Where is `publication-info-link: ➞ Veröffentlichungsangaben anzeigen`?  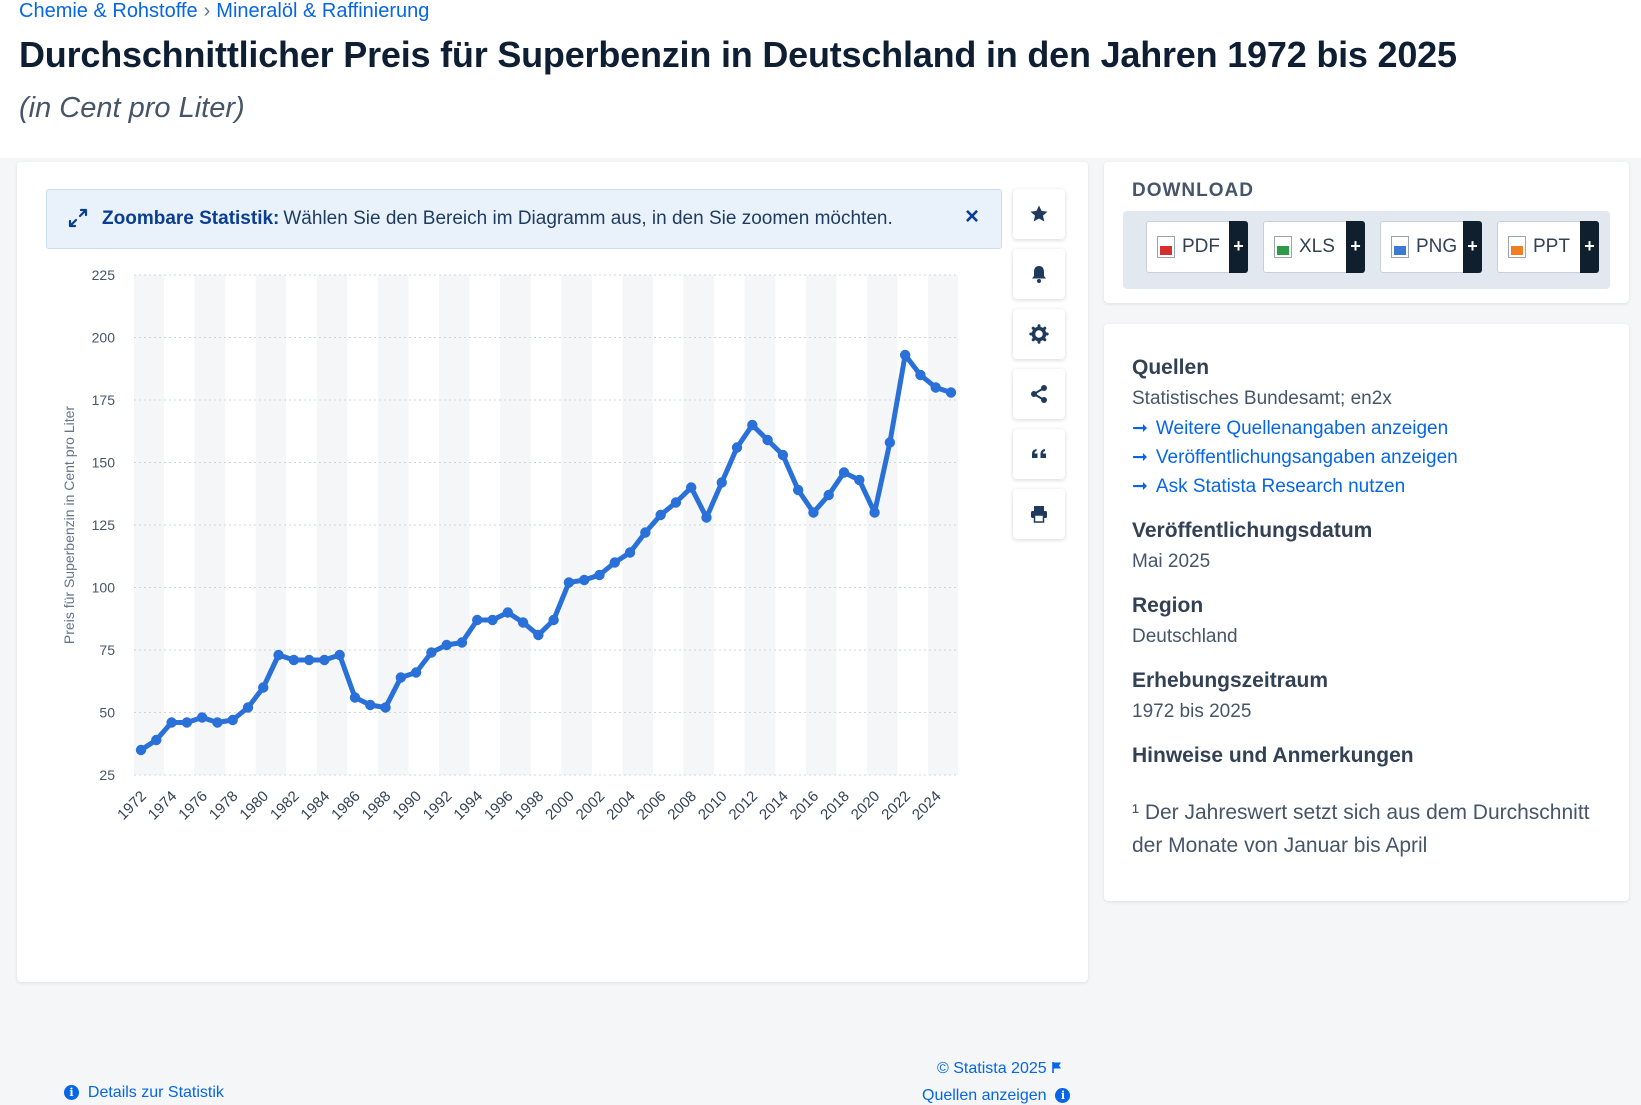 publication-info-link: ➞ Veröffentlichungsangaben anzeigen is located at coordinates (1295, 457).